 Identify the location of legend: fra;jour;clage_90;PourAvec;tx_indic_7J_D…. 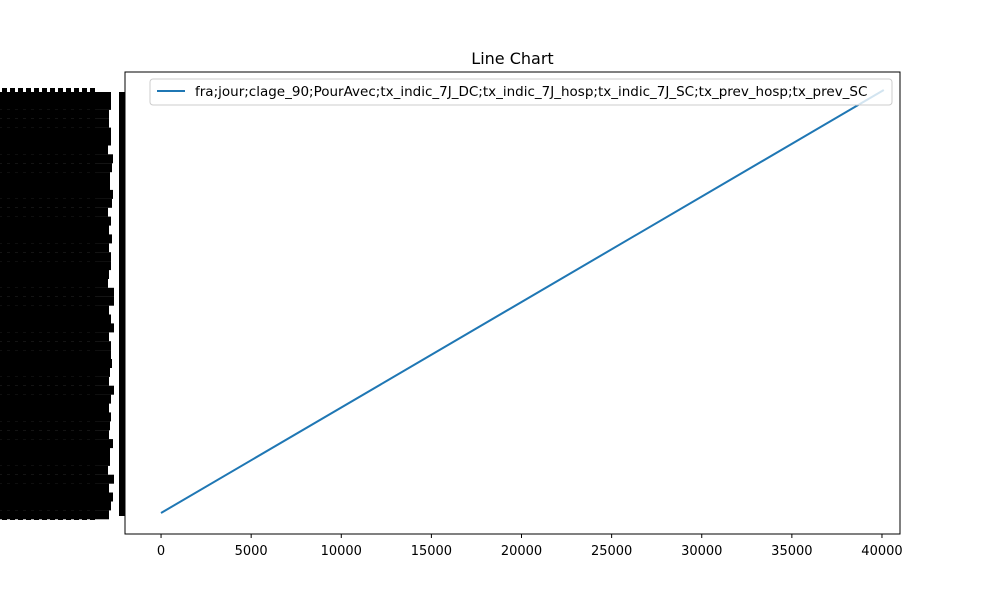
(521, 92).